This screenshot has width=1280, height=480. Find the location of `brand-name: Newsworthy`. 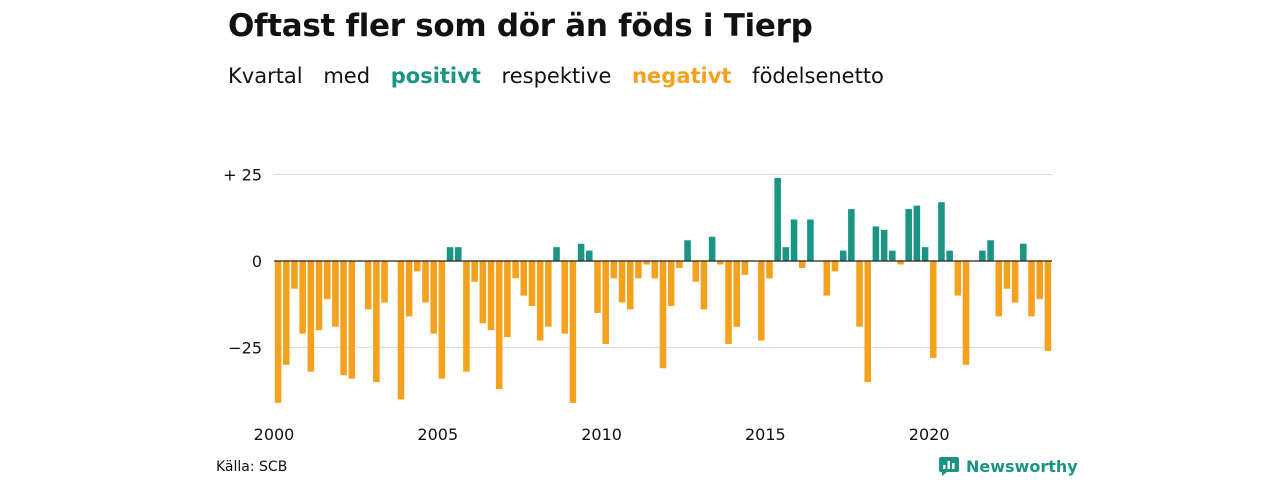

brand-name: Newsworthy is located at coordinates (1022, 466).